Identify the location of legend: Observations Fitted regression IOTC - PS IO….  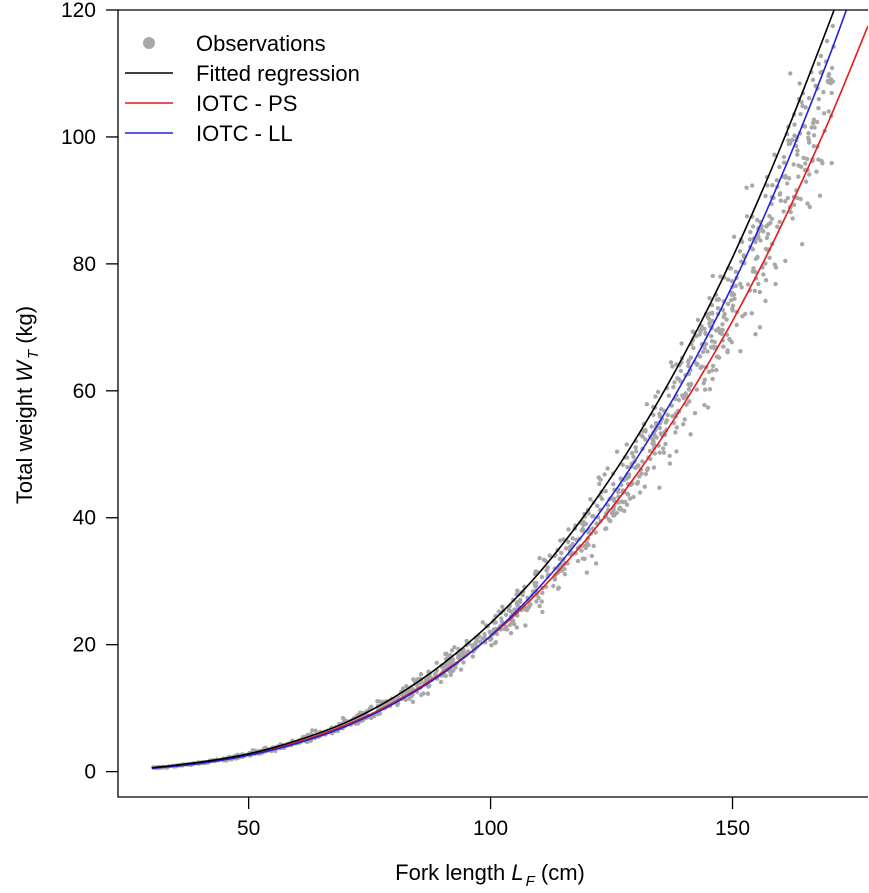
(242, 88).